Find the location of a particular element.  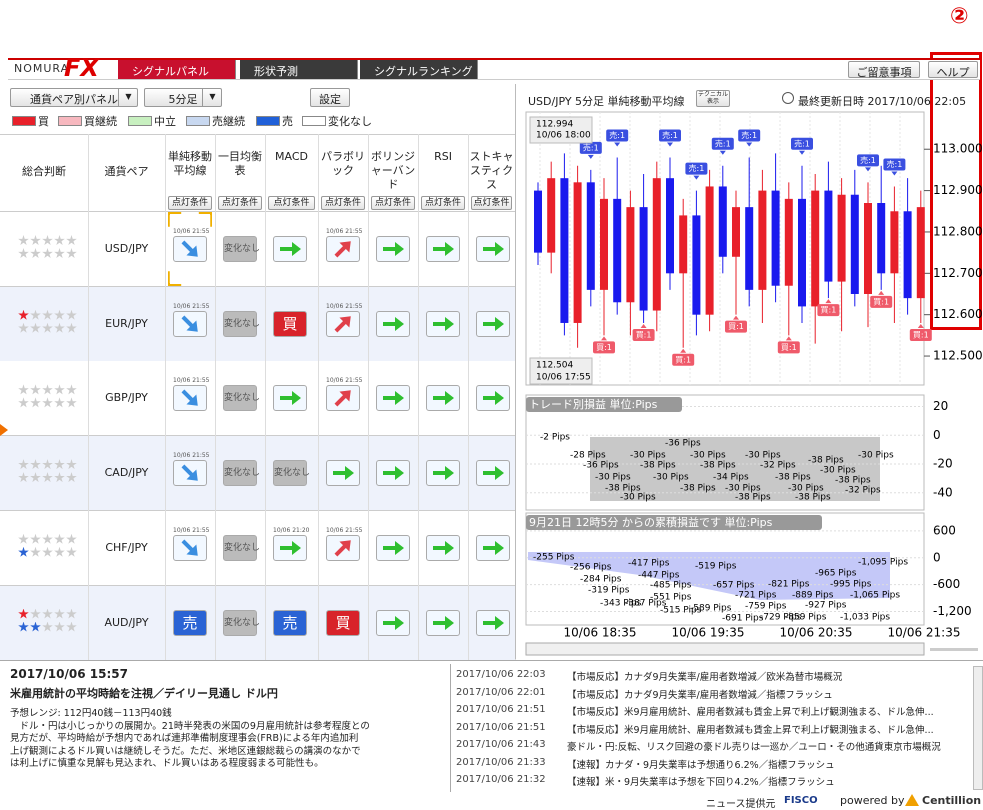

news-time: 2017/10/06 21:33 is located at coordinates (501, 762).